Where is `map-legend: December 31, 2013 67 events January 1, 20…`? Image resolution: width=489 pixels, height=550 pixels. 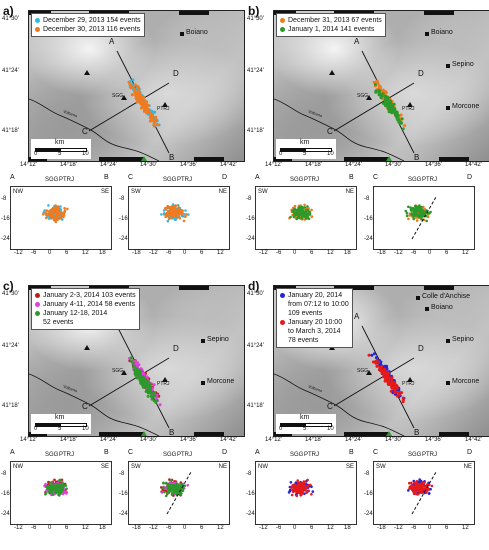
map-legend: December 31, 2013 67 events January 1, 20… is located at coordinates (331, 25).